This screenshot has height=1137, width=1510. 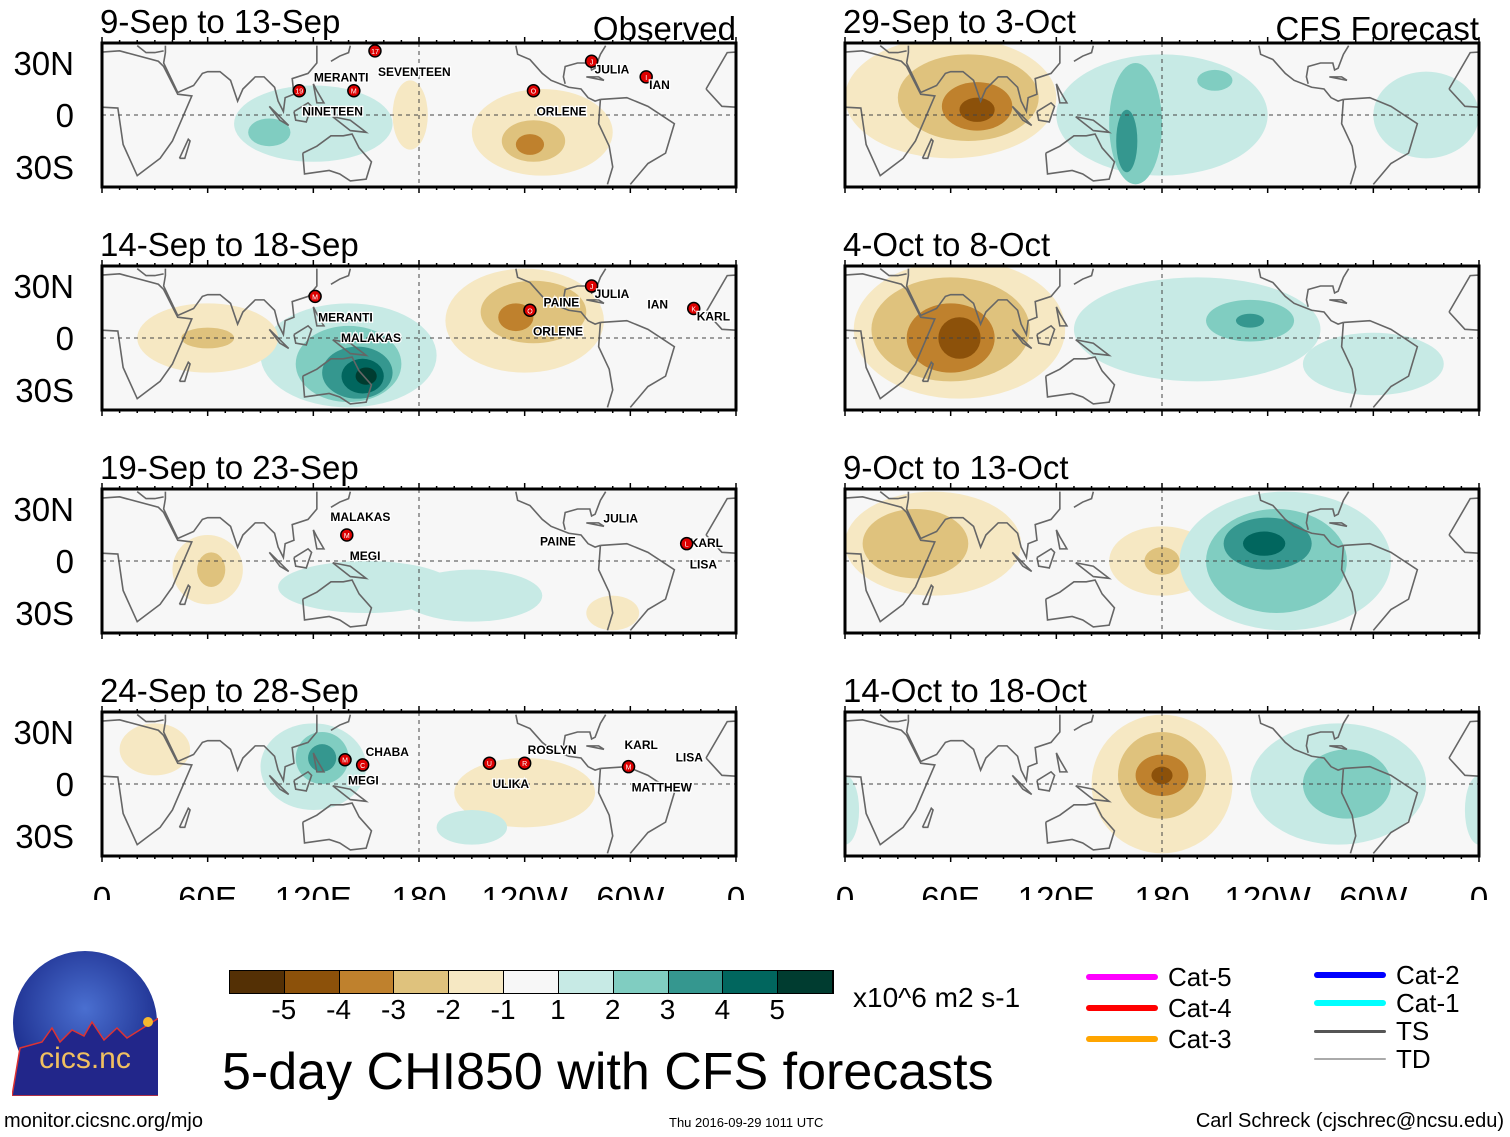 What do you see at coordinates (1200, 977) in the screenshot?
I see `track-legend-label: Cat-5` at bounding box center [1200, 977].